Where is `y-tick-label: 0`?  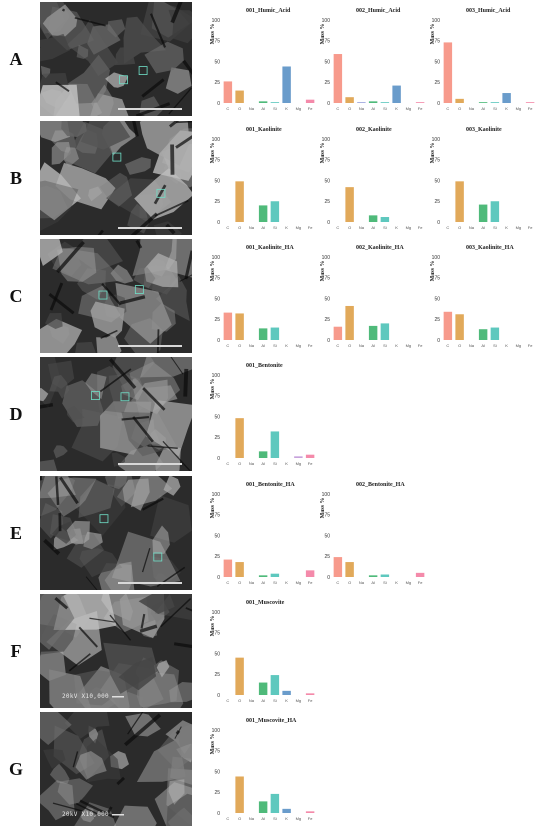
y-tick-label: 0 is located at coordinates (328, 578).